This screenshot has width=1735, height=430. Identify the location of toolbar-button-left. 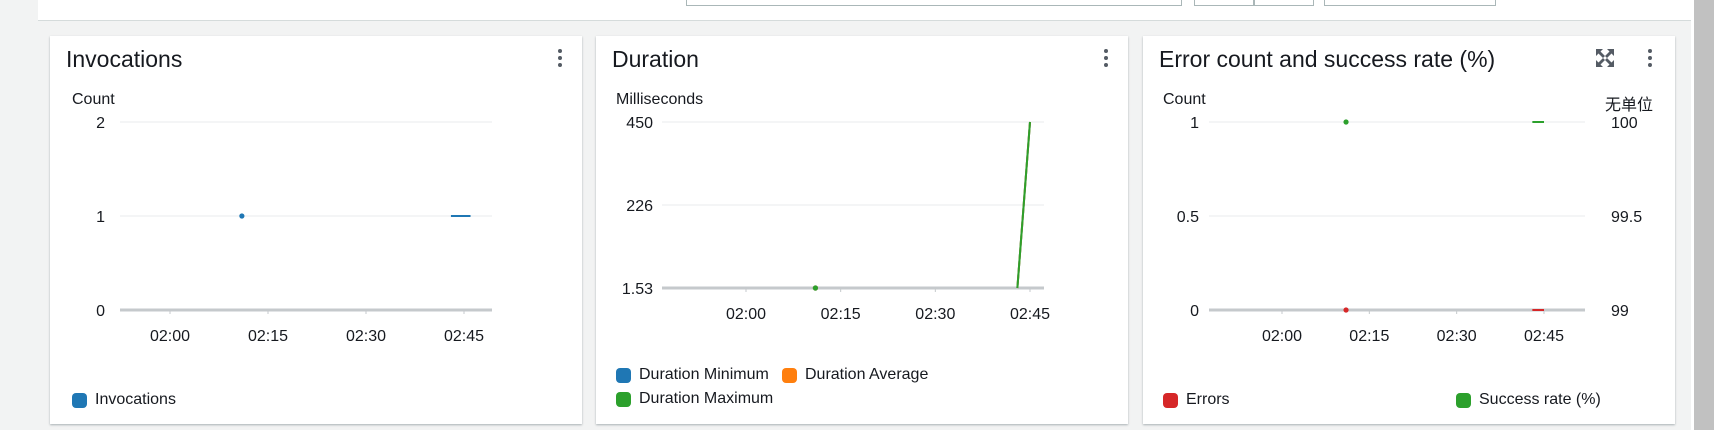
(1224, 3).